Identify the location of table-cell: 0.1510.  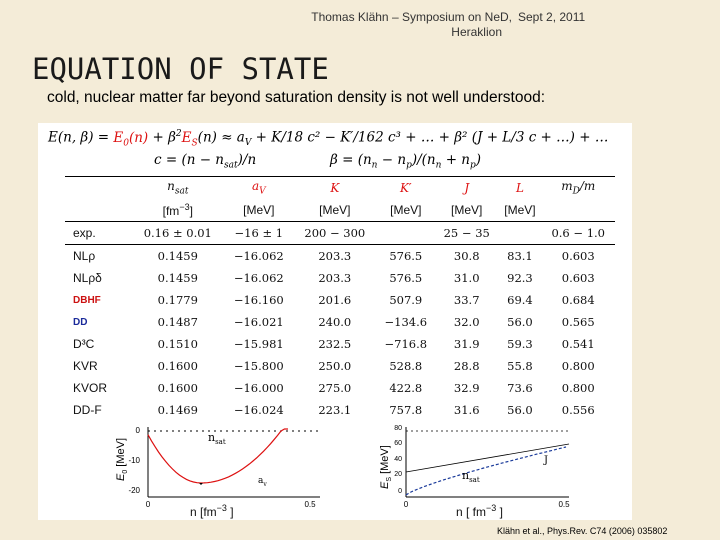
(177, 344).